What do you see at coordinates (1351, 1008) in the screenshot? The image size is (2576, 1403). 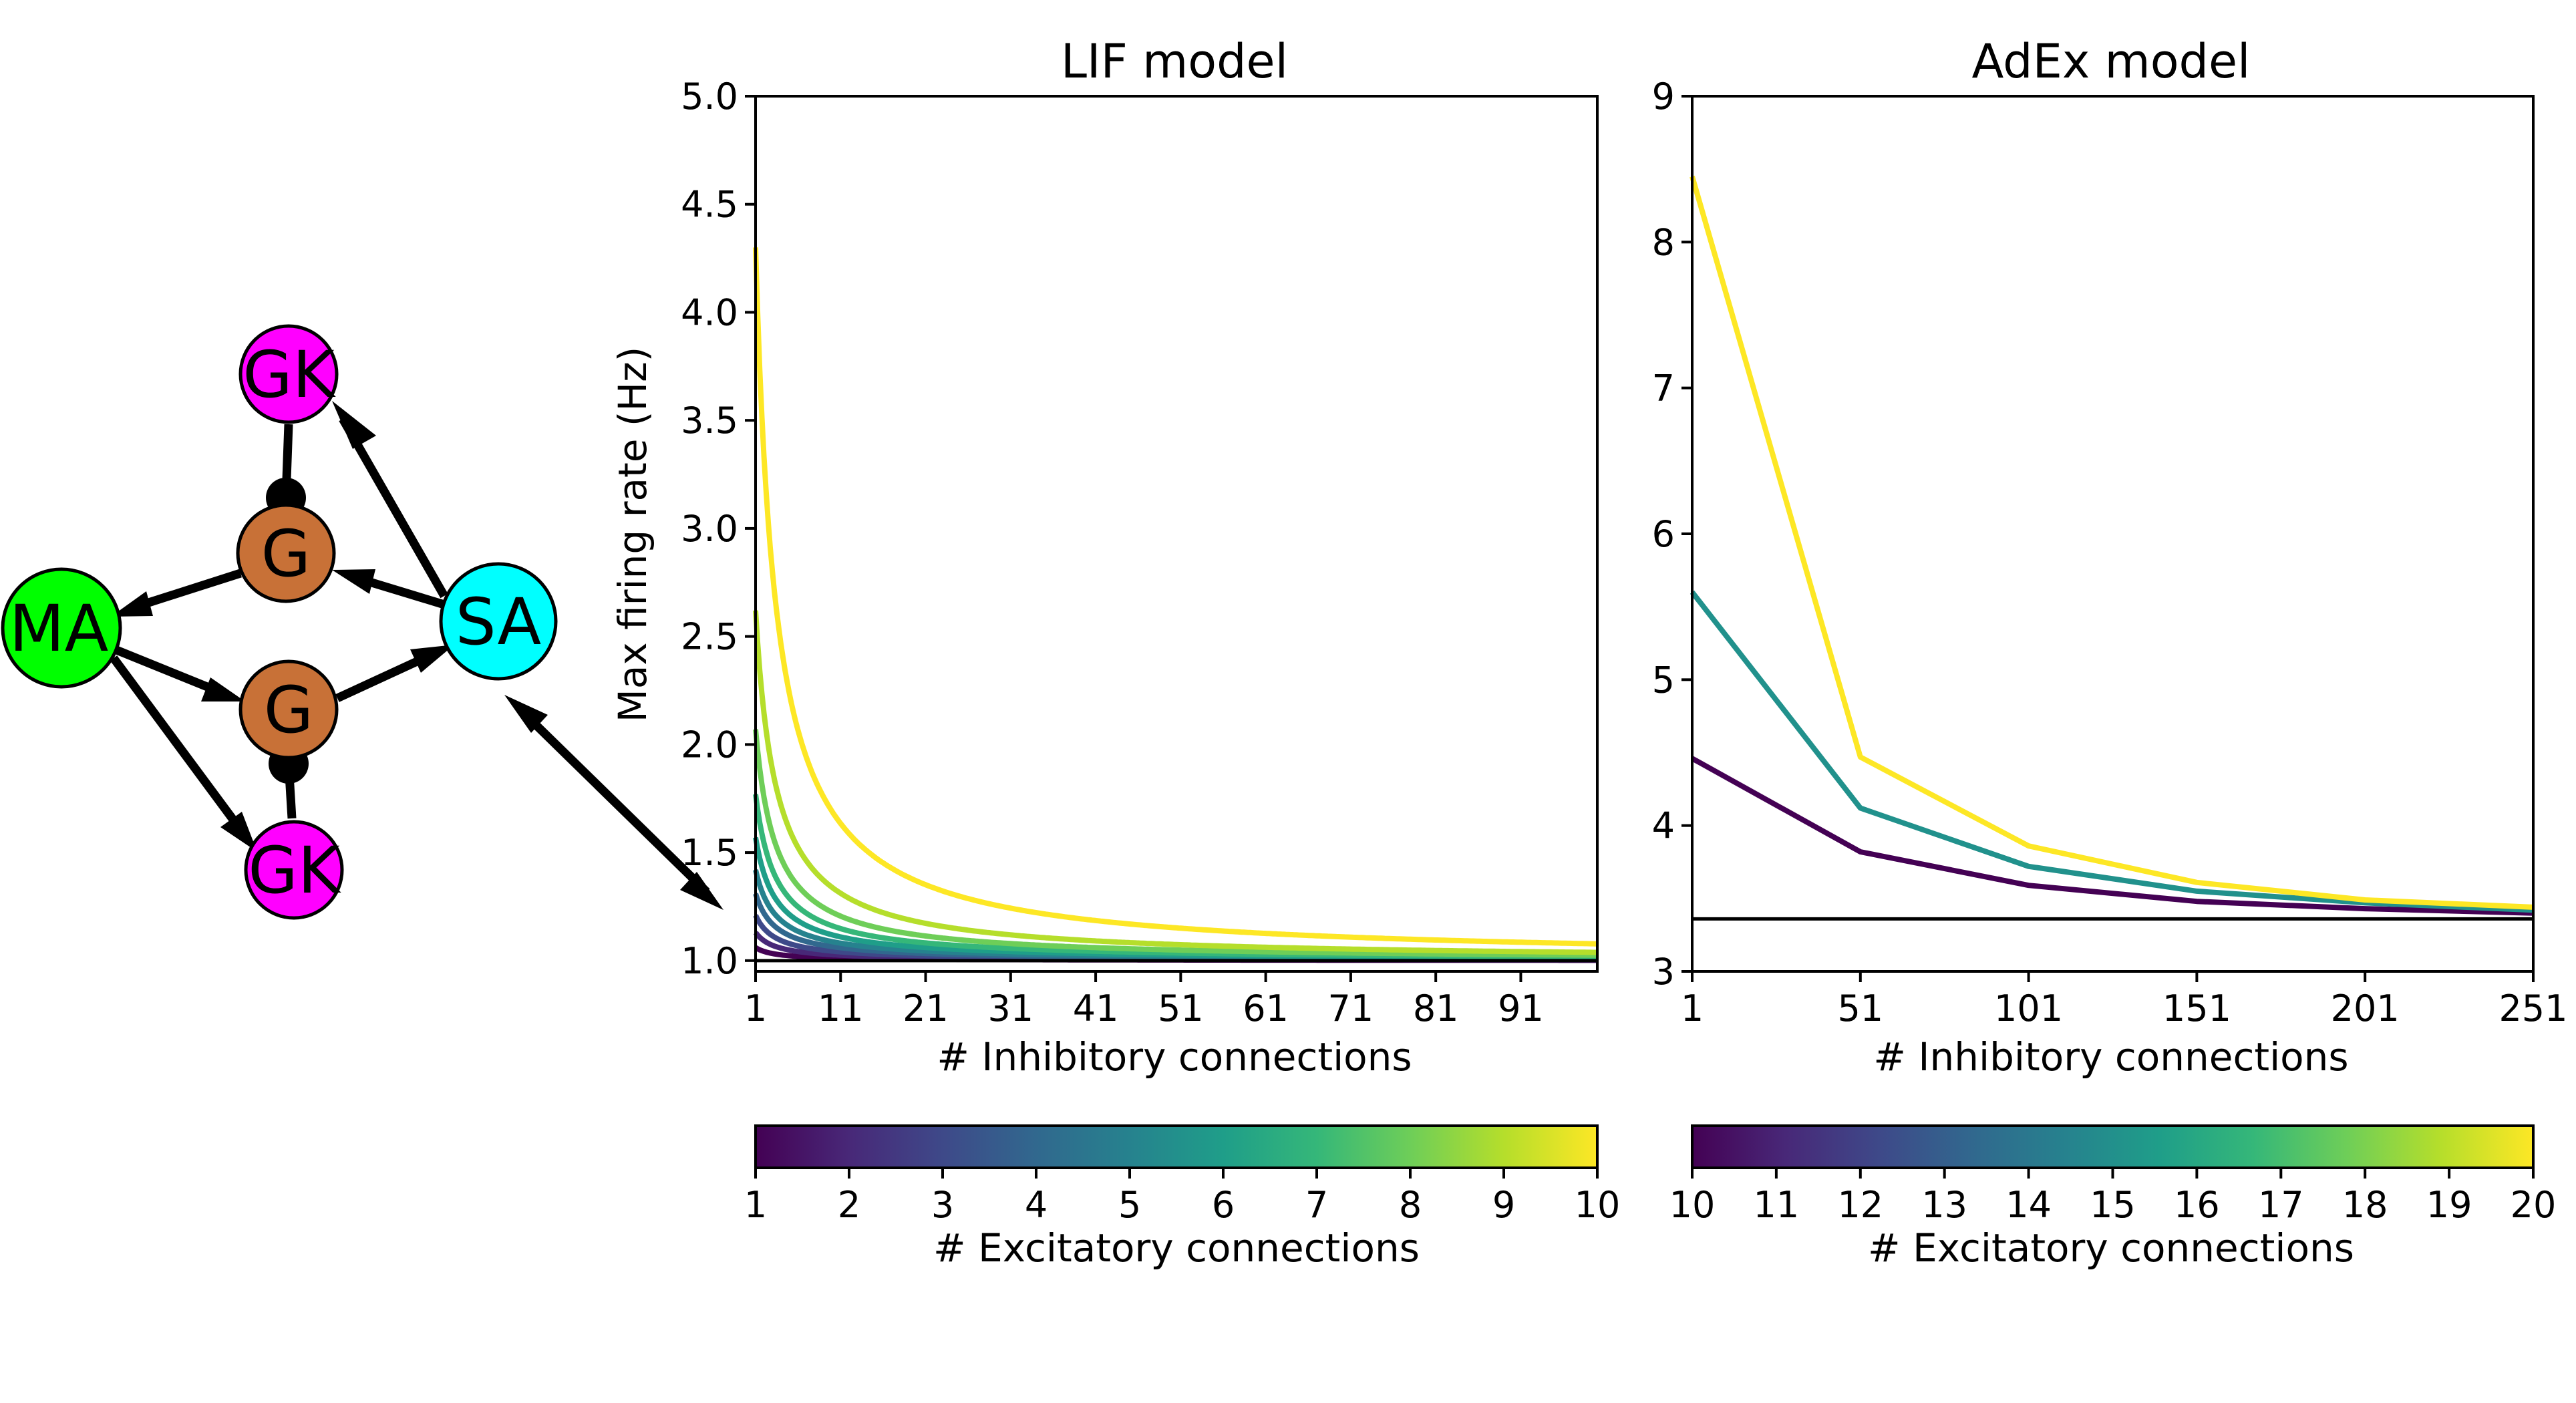 I see `lif-x-tick-label: 71` at bounding box center [1351, 1008].